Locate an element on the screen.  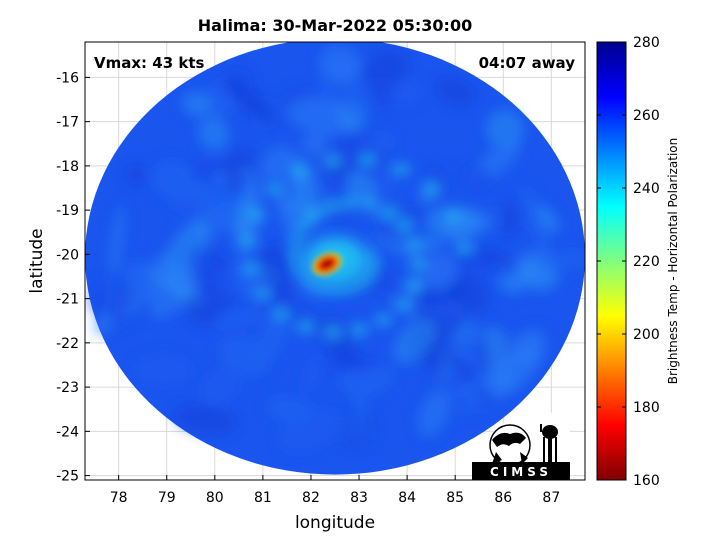
y-axis-label: latitude is located at coordinates (37, 260).